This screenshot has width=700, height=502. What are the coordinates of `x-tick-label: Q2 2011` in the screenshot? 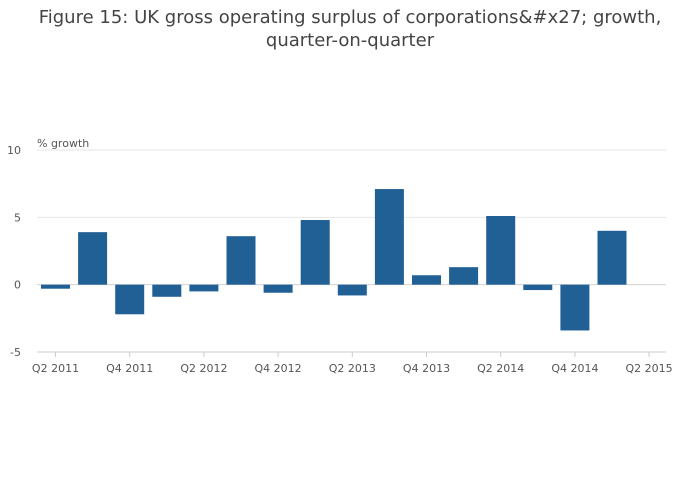 It's located at (55, 368).